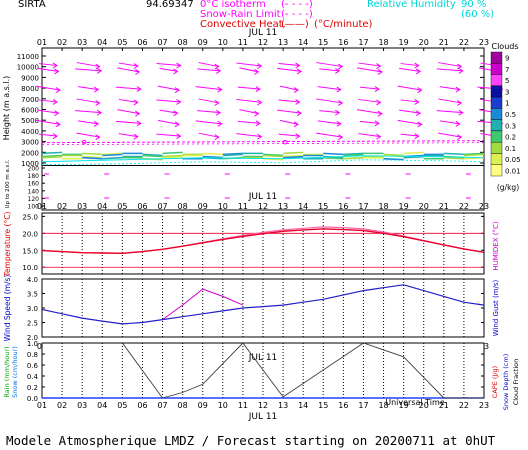  I want to click on legend-isotherm-label: 0°C isotherm, so click(233, 5).